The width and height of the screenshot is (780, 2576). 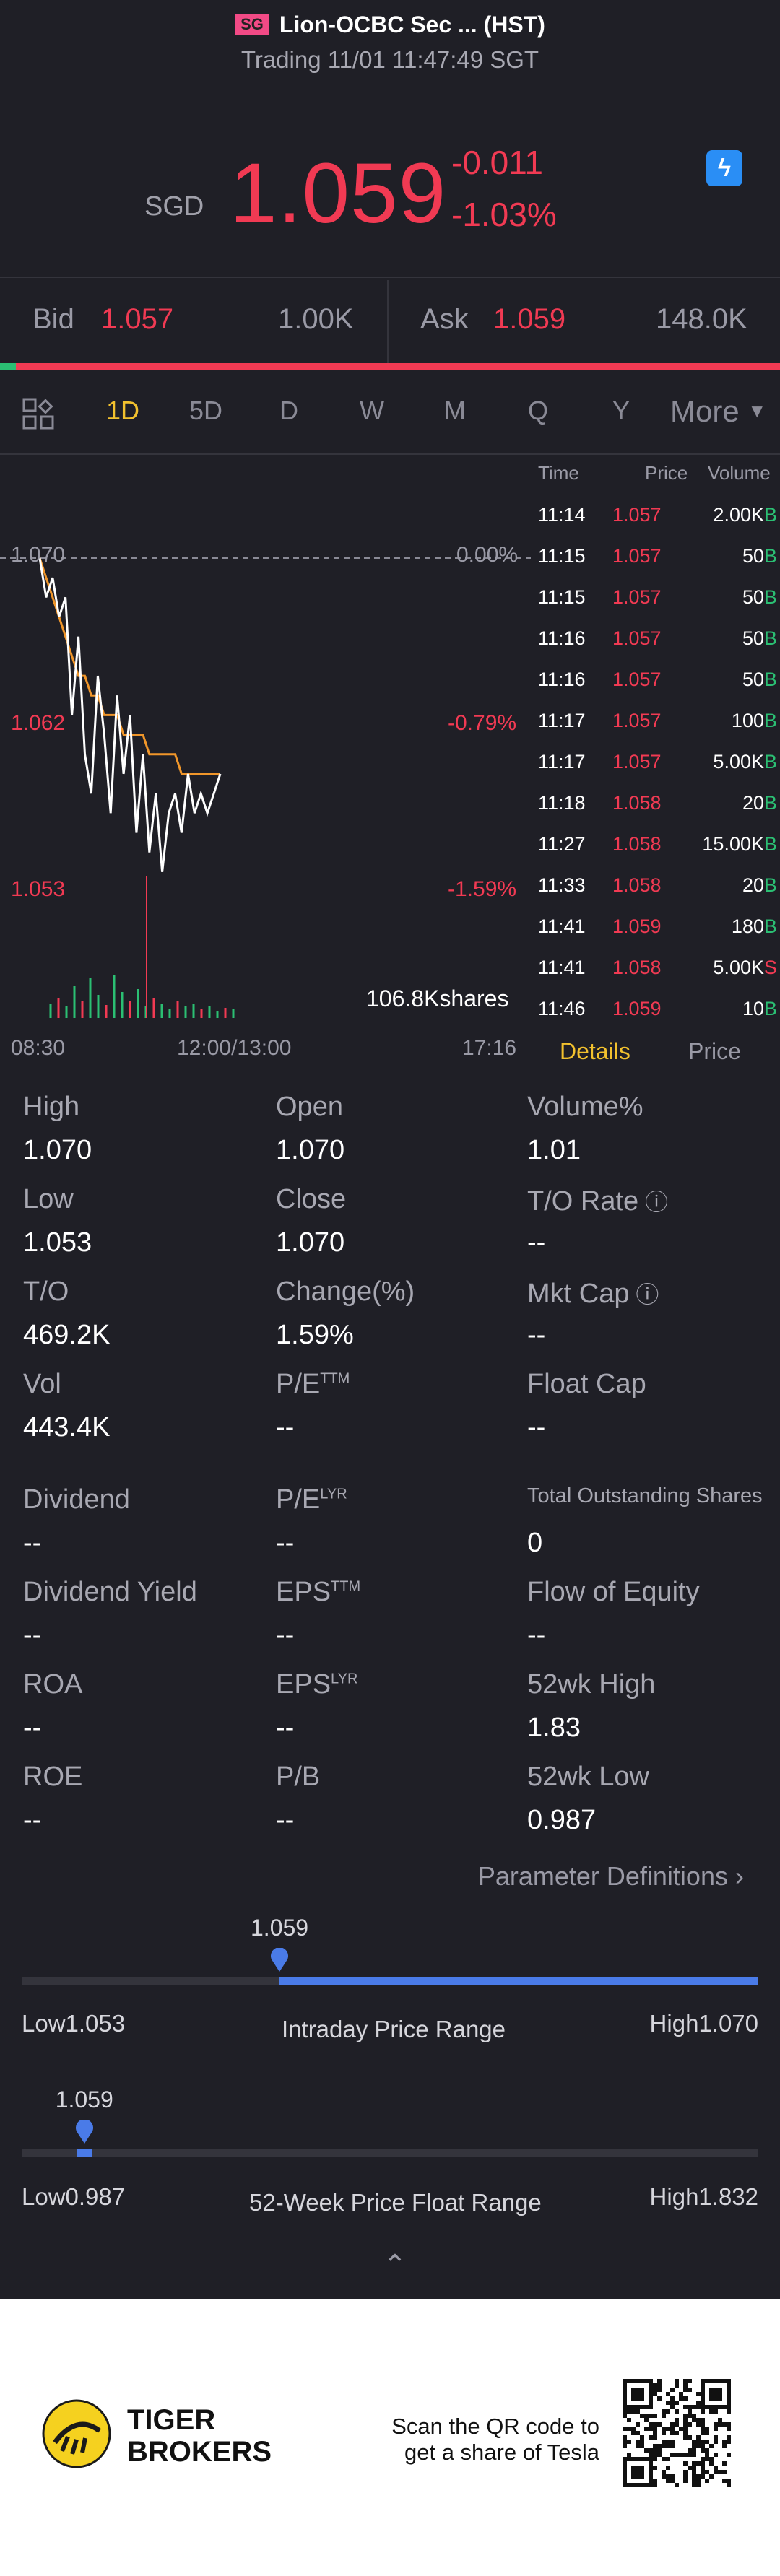 I want to click on tick-price: 1.059, so click(x=637, y=926).